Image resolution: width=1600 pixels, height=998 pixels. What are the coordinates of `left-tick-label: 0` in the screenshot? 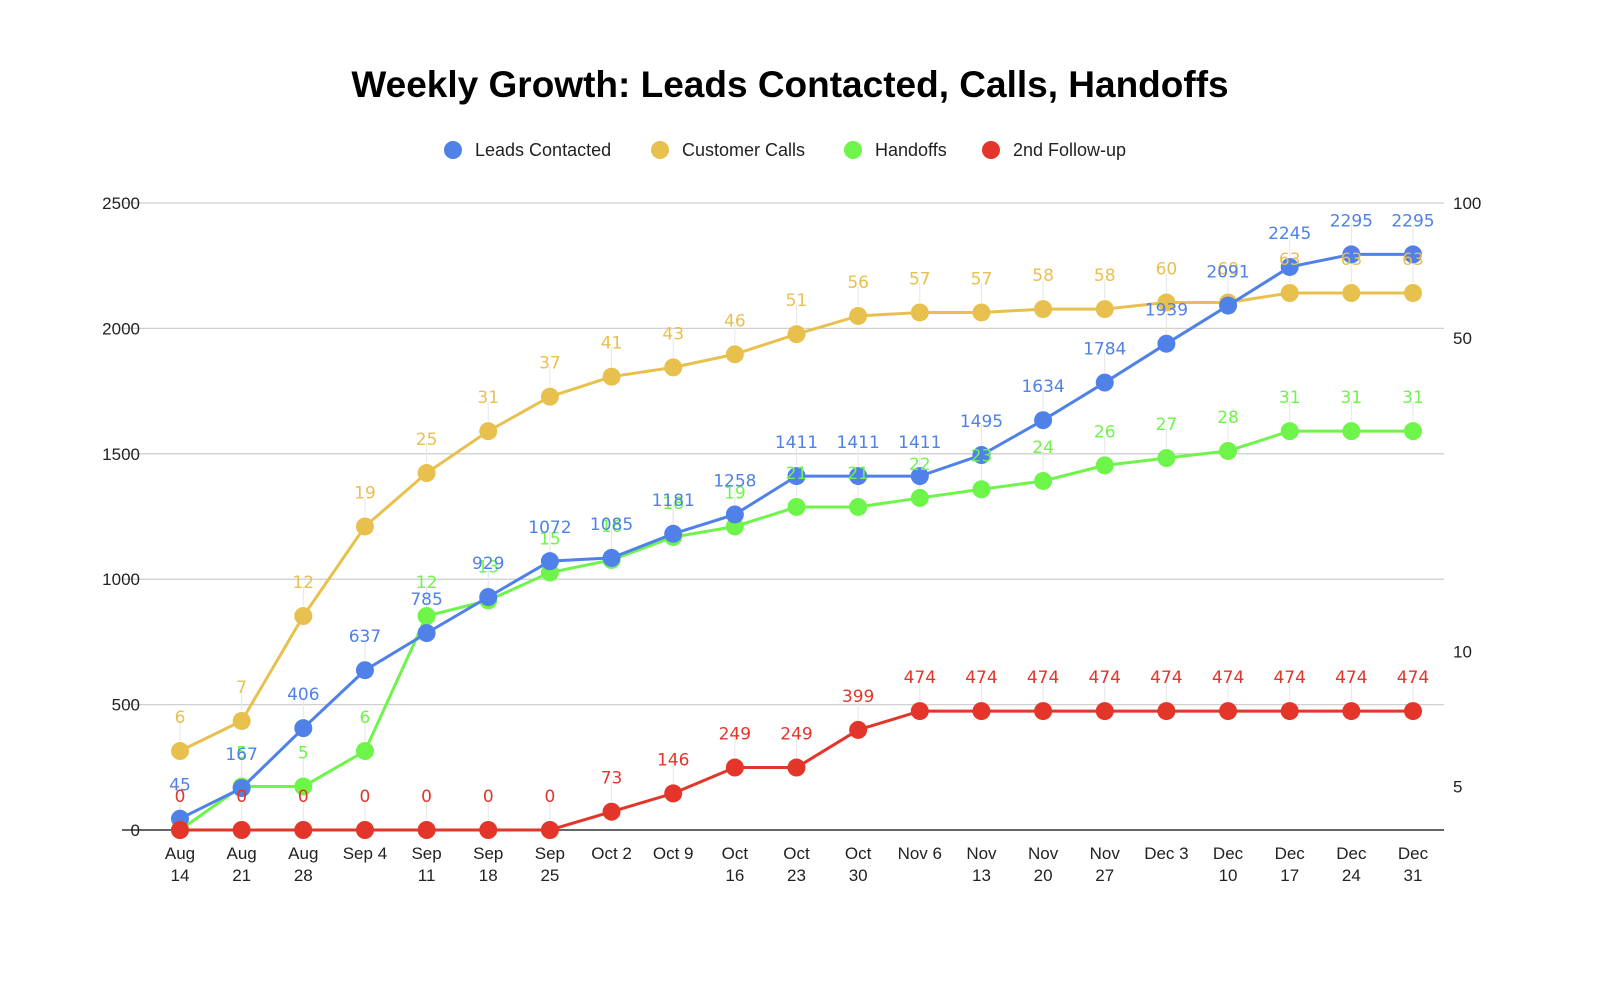 It's located at (135, 830).